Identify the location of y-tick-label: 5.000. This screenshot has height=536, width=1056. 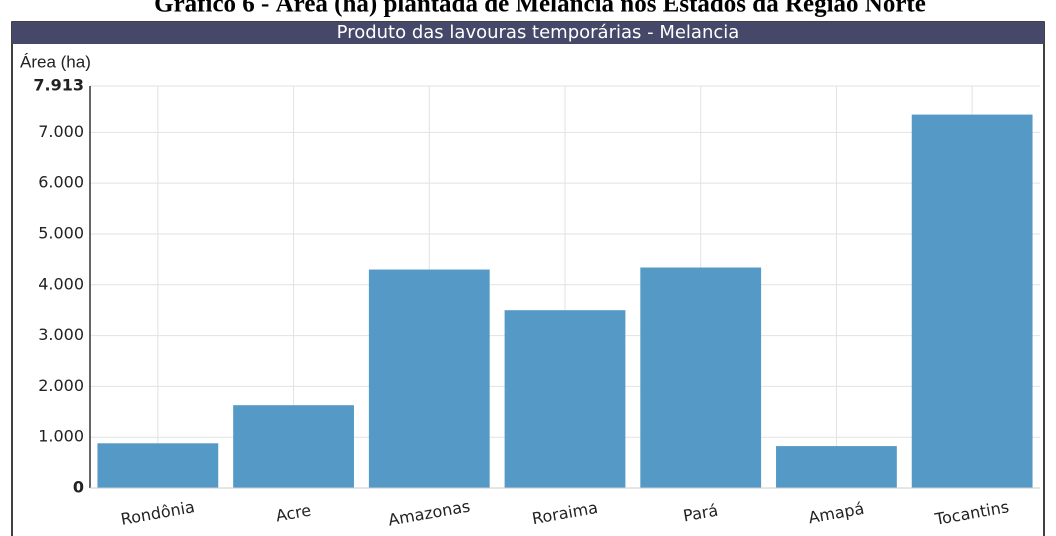
(61, 232).